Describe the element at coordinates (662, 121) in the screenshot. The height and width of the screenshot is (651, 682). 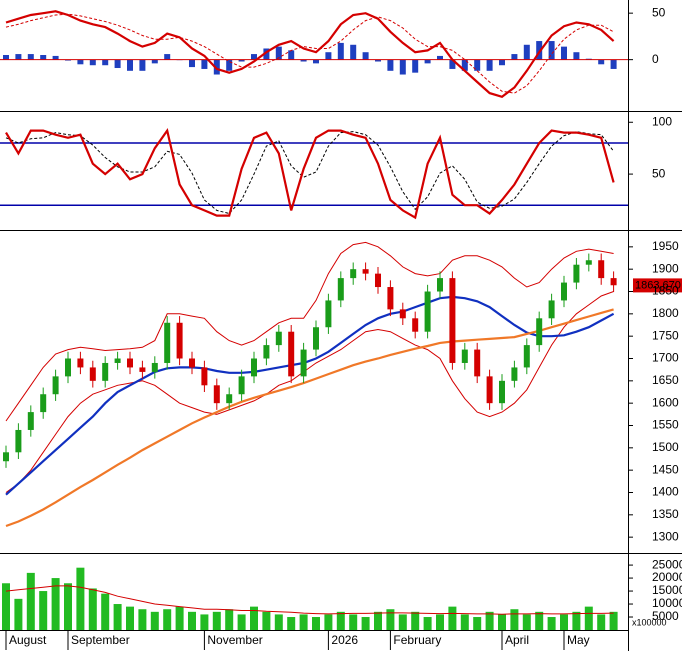
I see `y-tick-label: 100` at that location.